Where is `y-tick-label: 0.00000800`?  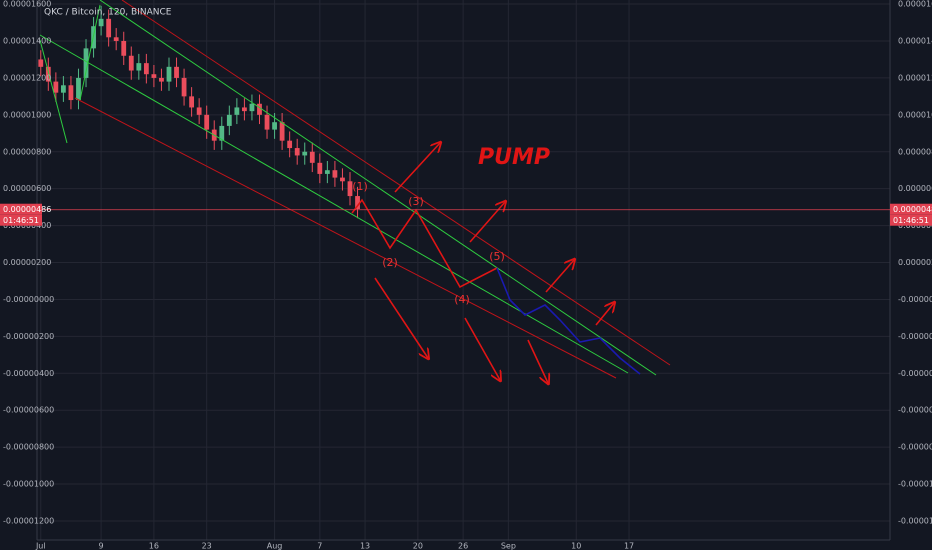
y-tick-label: 0.00000800 is located at coordinates (915, 151).